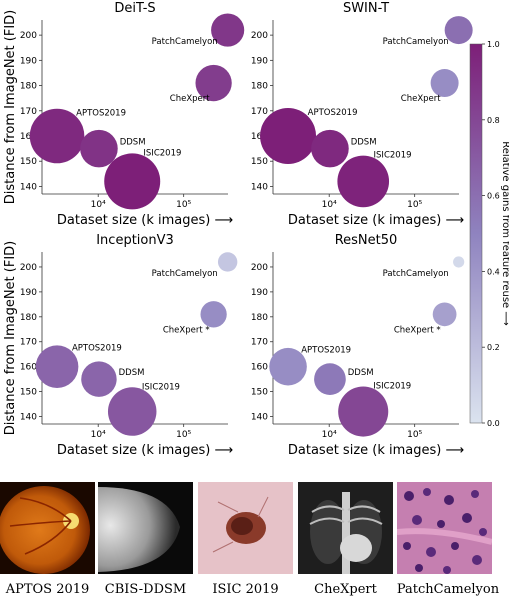 This screenshot has width=509, height=600. Describe the element at coordinates (346, 533) in the screenshot. I see `chest-xray-image` at that location.